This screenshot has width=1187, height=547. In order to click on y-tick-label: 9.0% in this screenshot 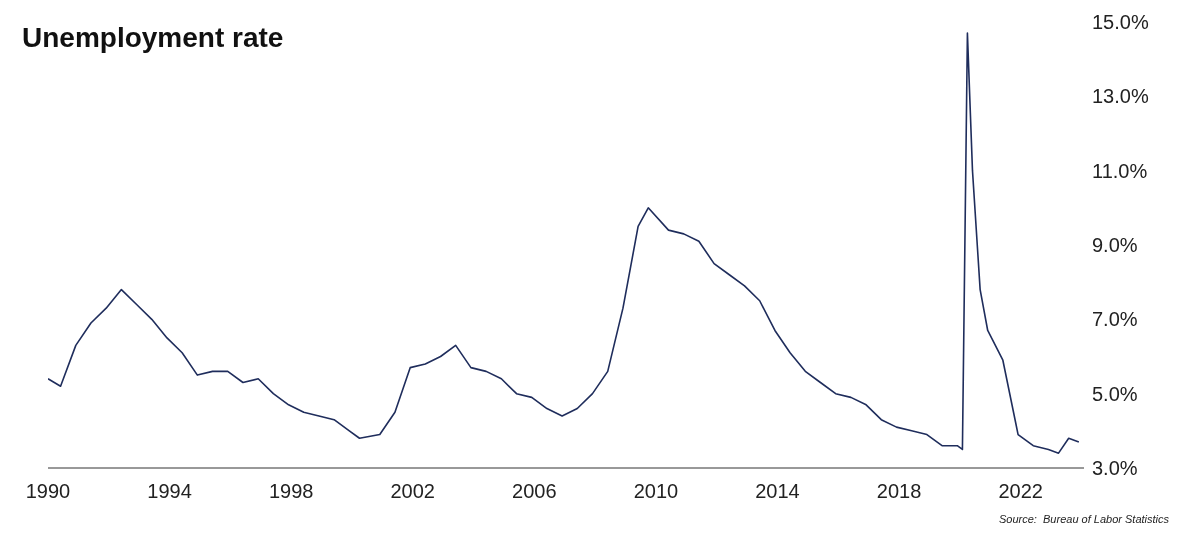, I will do `click(1115, 245)`.